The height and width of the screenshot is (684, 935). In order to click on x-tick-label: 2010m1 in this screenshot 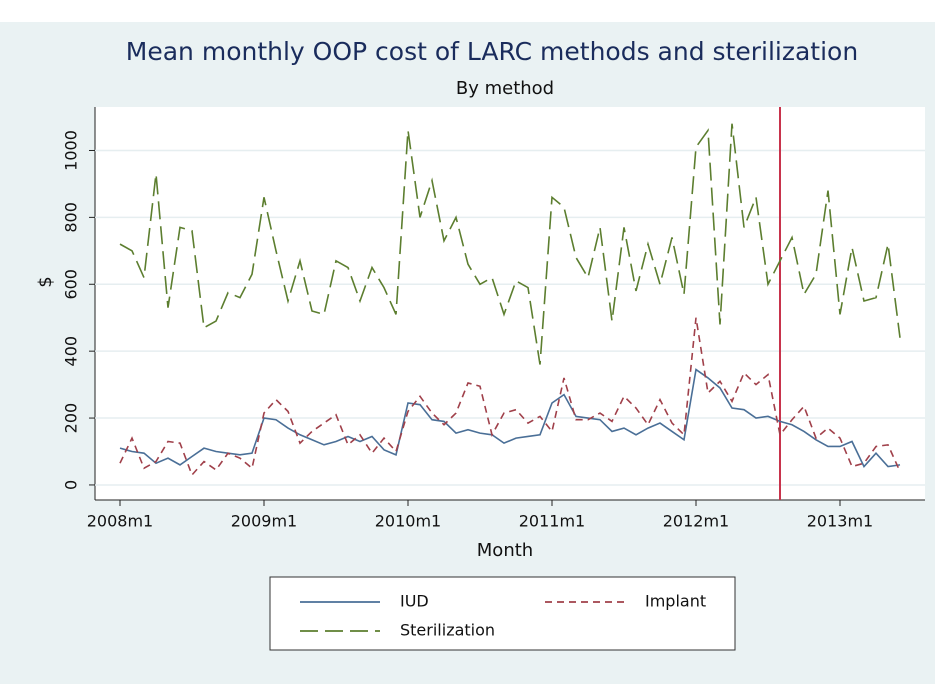, I will do `click(408, 521)`.